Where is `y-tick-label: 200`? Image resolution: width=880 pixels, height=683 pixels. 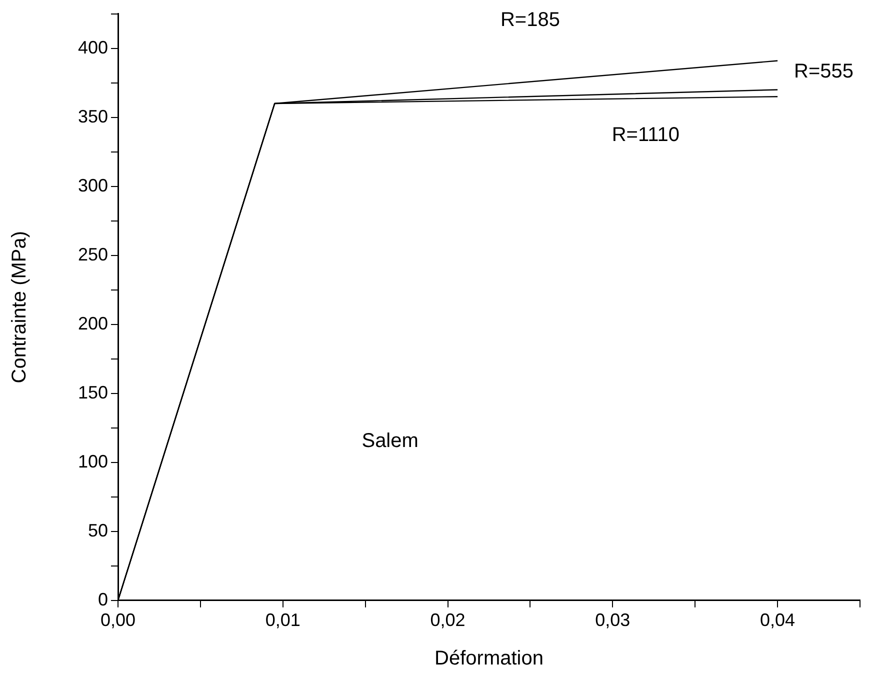 y-tick-label: 200 is located at coordinates (93, 323).